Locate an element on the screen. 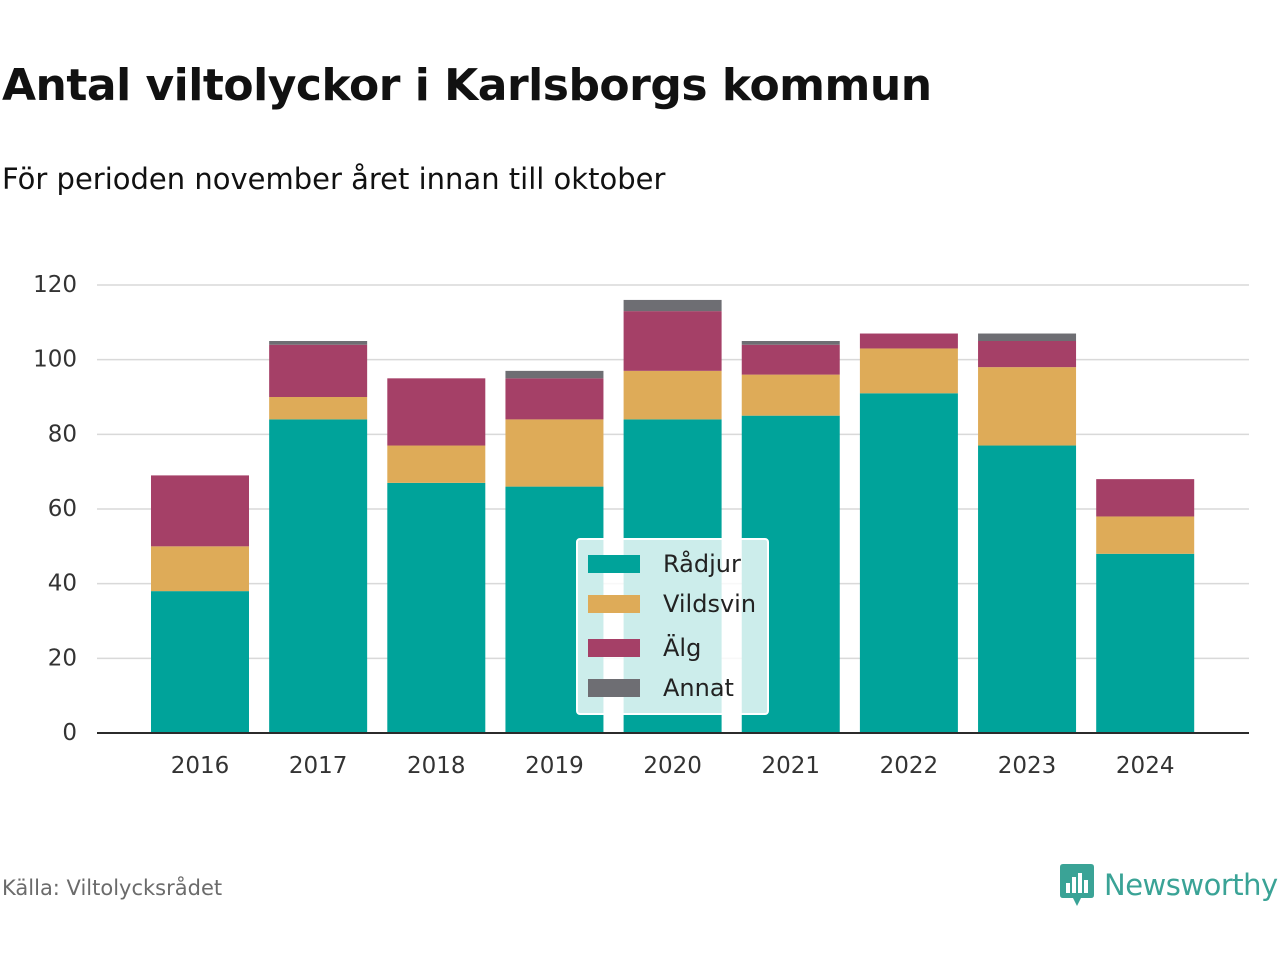 This screenshot has width=1280, height=960. x-tick-label: 2019 is located at coordinates (554, 766).